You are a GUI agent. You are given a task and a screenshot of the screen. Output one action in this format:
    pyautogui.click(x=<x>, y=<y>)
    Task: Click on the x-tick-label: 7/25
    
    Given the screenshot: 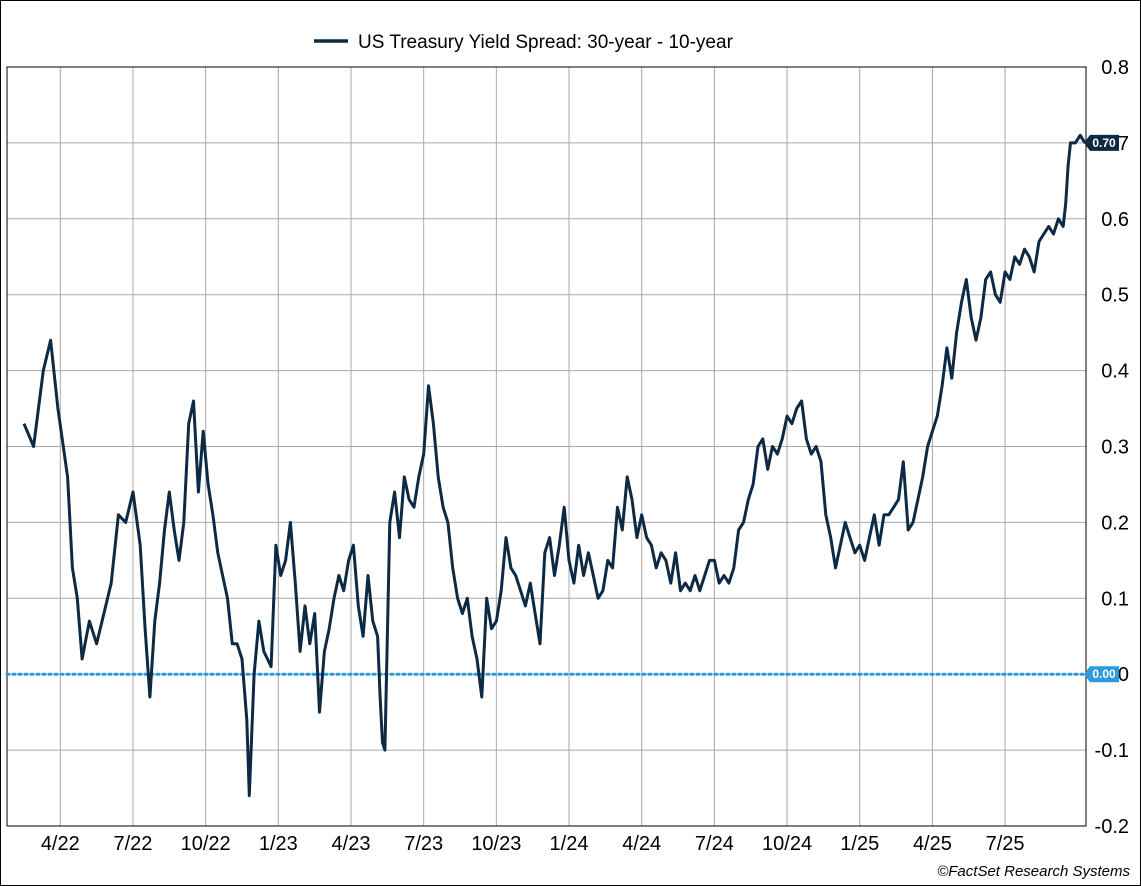 What is the action you would take?
    pyautogui.click(x=1005, y=844)
    